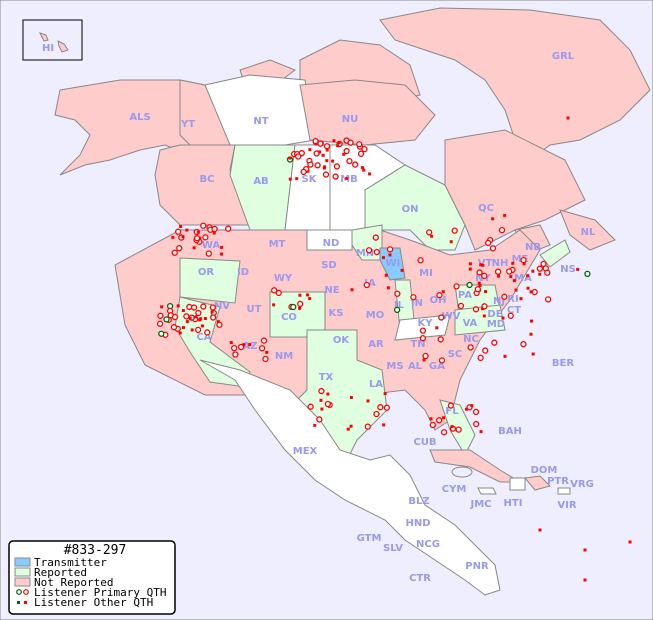 The width and height of the screenshot is (653, 620). Describe the element at coordinates (523, 278) in the screenshot. I see `label-MA: MA` at that location.